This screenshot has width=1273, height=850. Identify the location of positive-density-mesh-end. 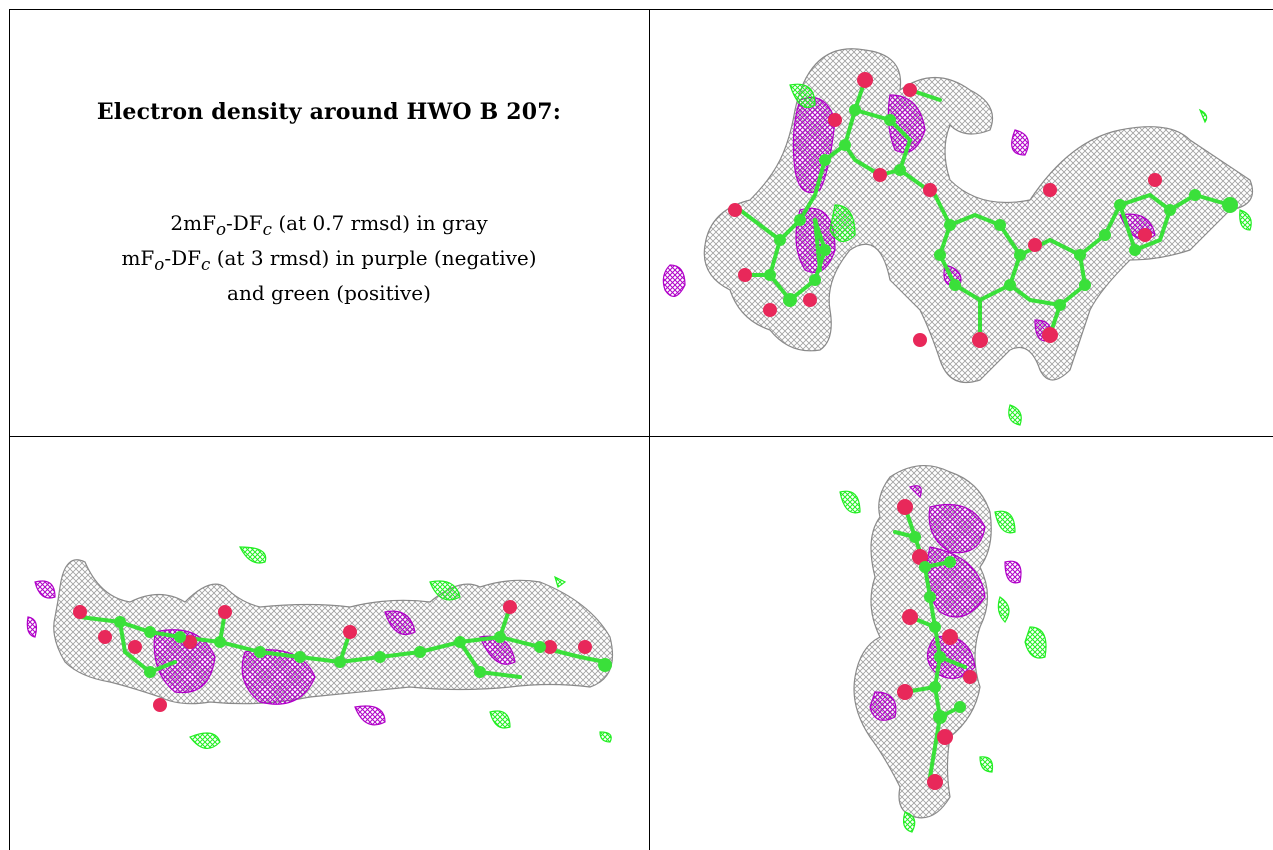
(943, 661).